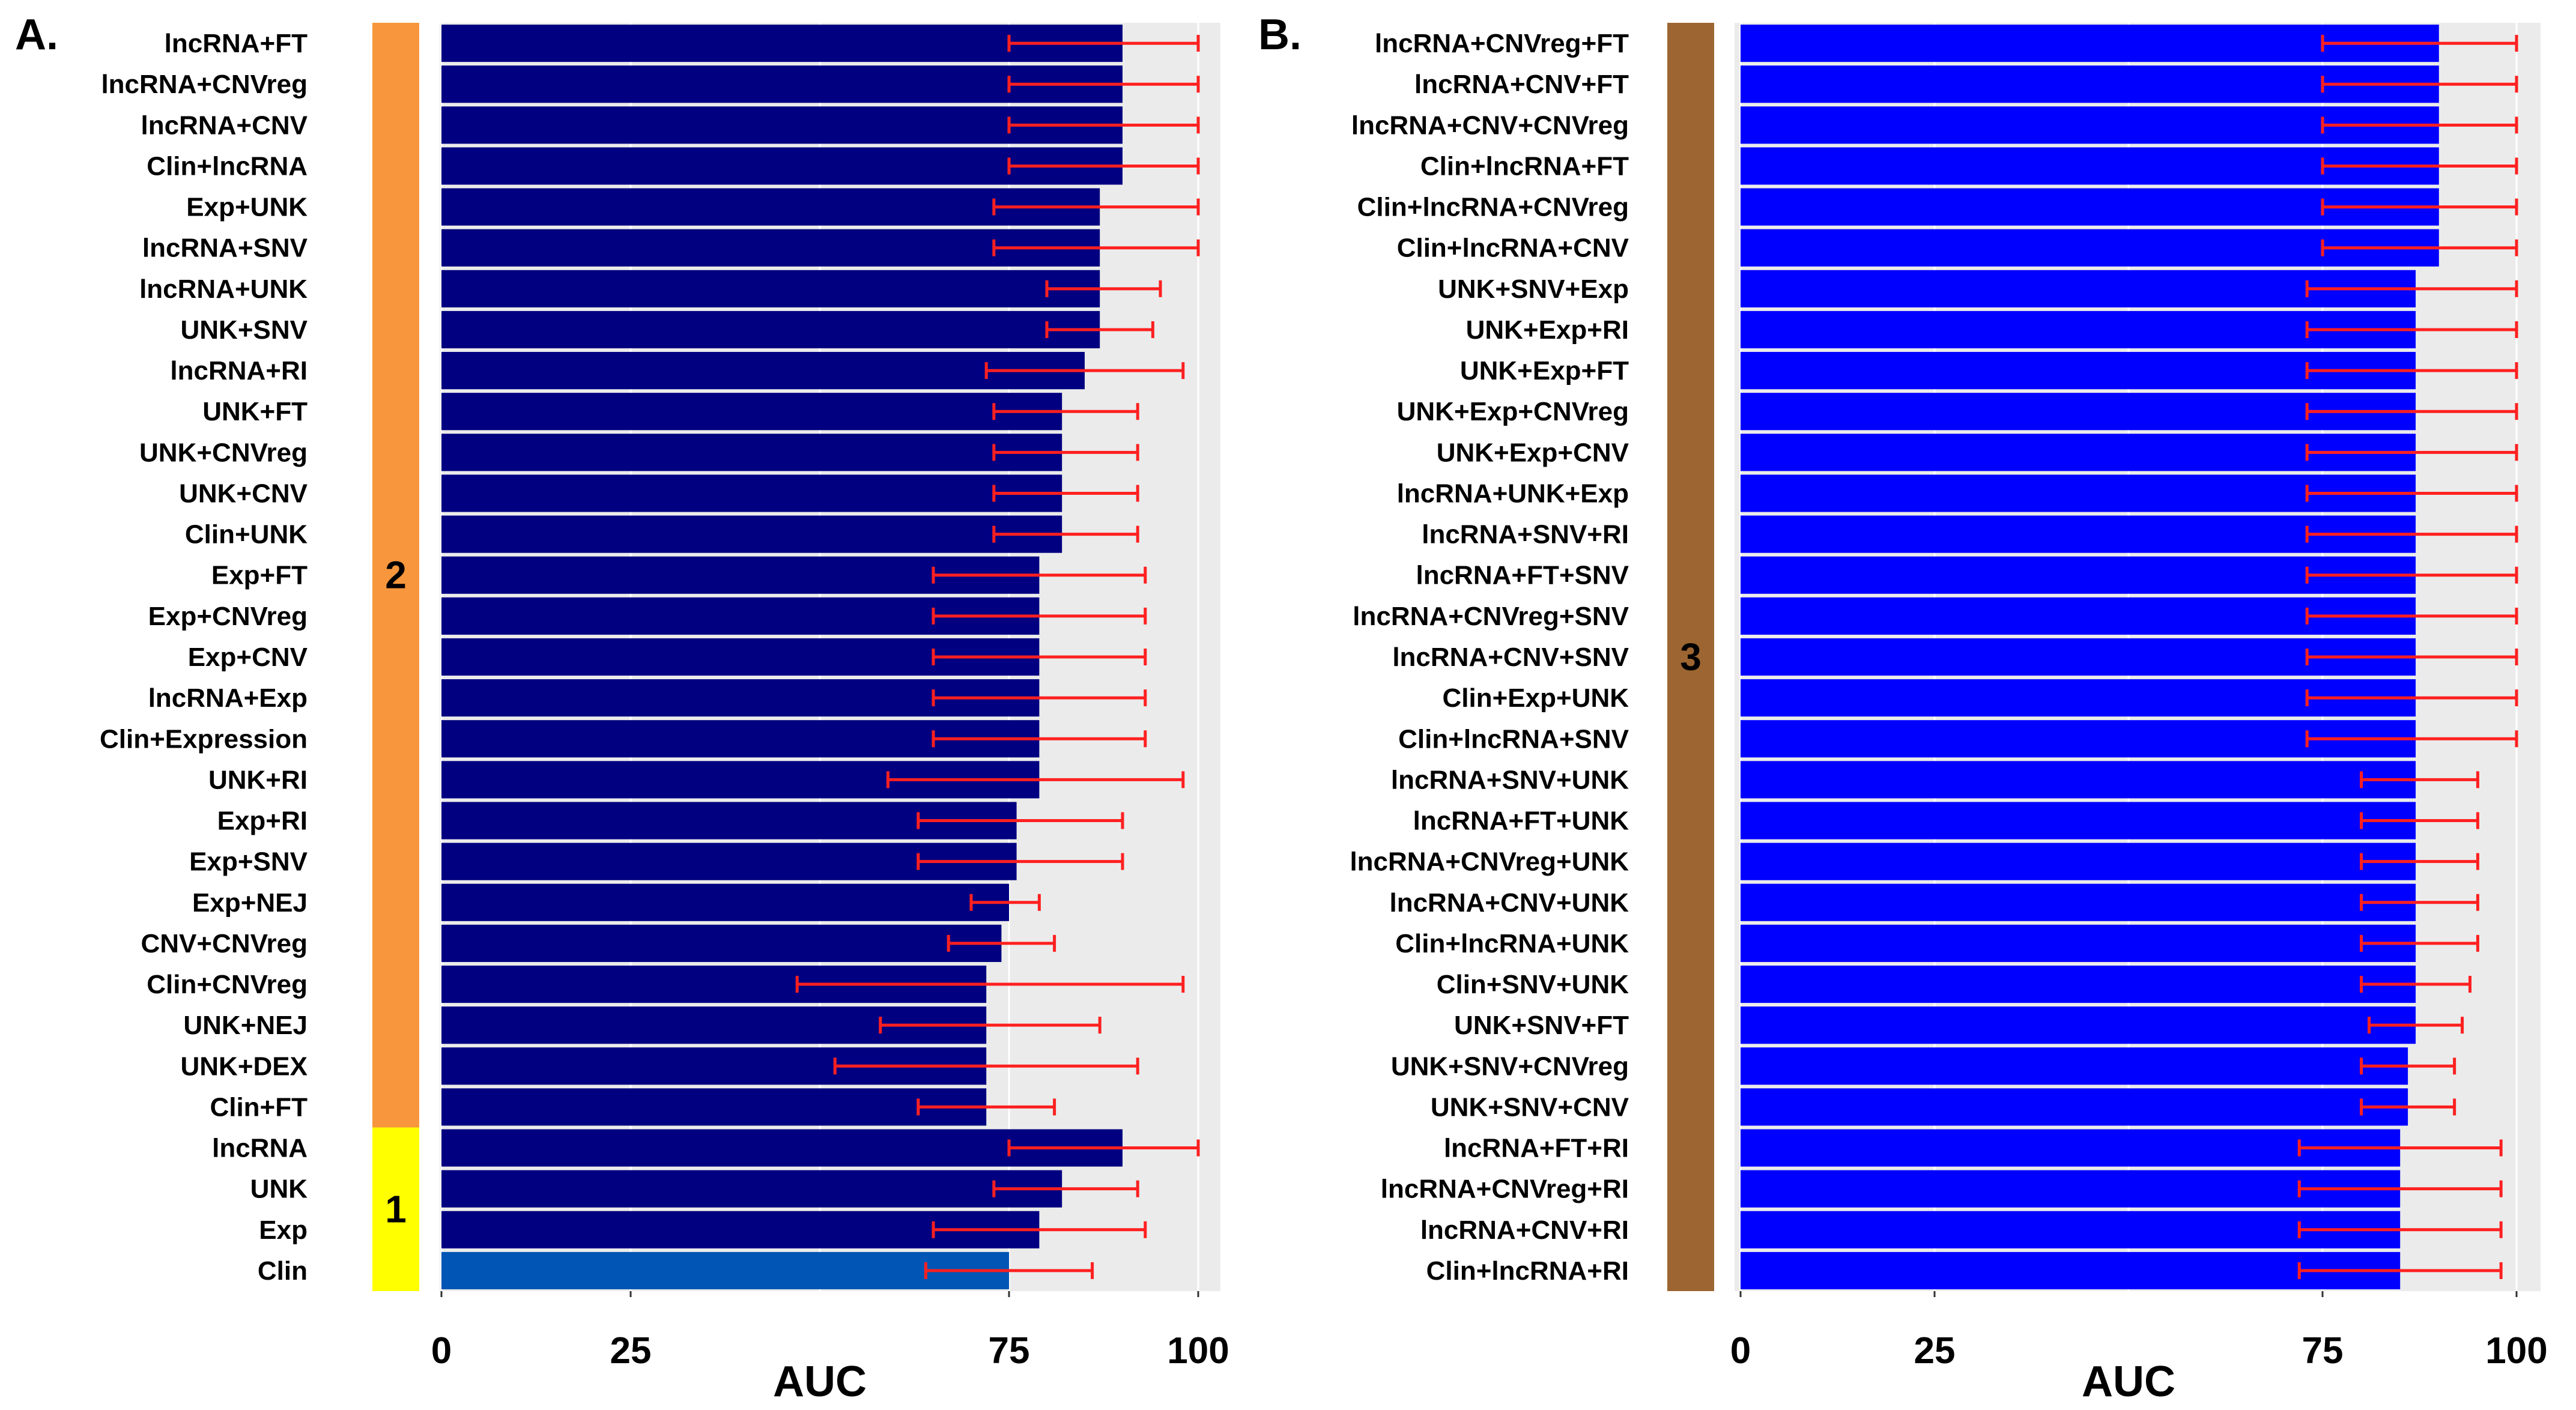  I want to click on category-label: CNV+CNVreg, so click(224, 943).